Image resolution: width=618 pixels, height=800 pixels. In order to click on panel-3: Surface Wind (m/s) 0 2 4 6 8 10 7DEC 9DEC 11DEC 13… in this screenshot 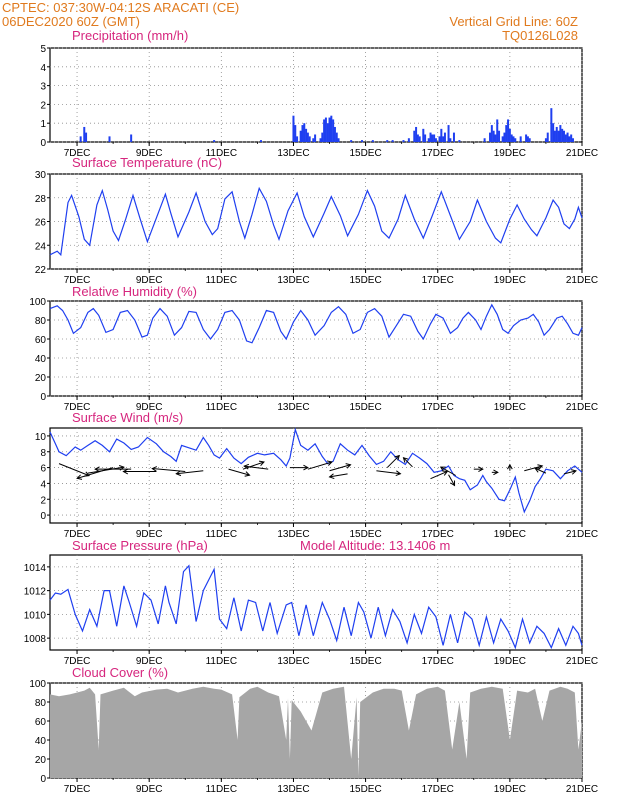, I will do `click(316, 475)`.